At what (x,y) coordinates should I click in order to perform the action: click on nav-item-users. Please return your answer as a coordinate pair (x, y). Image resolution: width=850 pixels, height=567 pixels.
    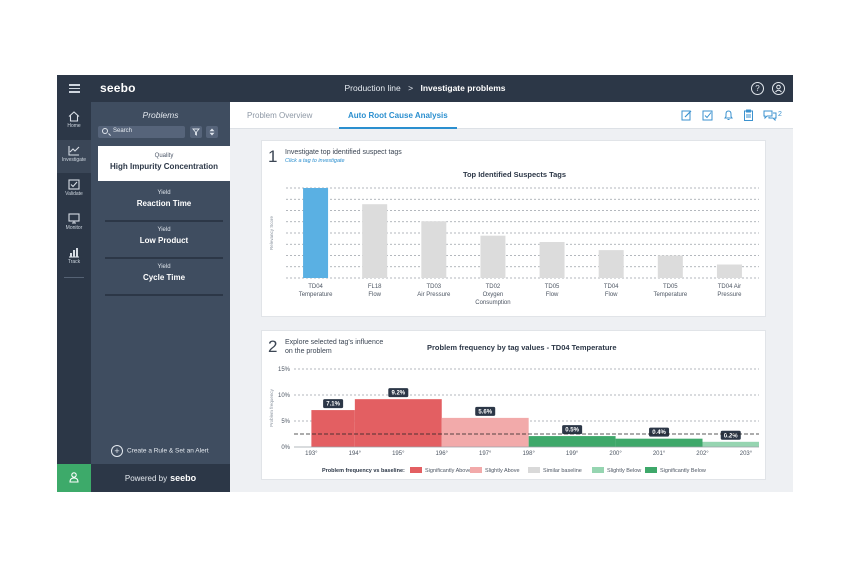
    Looking at the image, I should click on (74, 478).